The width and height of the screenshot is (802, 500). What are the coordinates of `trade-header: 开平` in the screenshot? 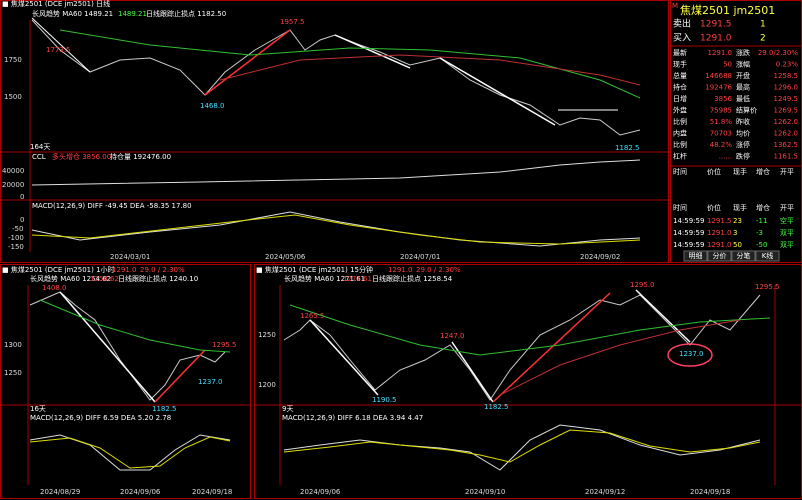 It's located at (787, 208).